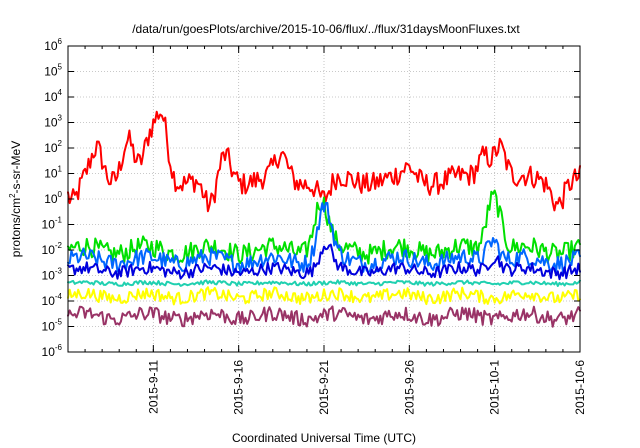  Describe the element at coordinates (580, 387) in the screenshot. I see `x-tick-label: 2015-10-6` at that location.